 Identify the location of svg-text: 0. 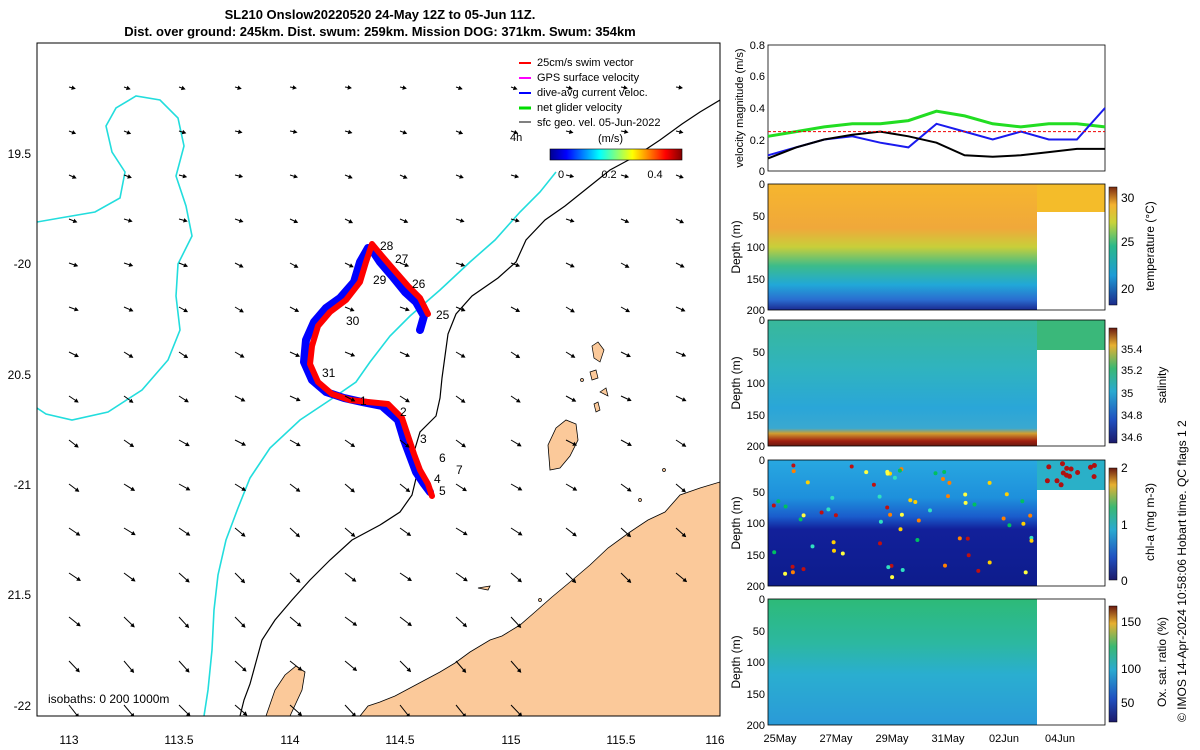
(762, 172).